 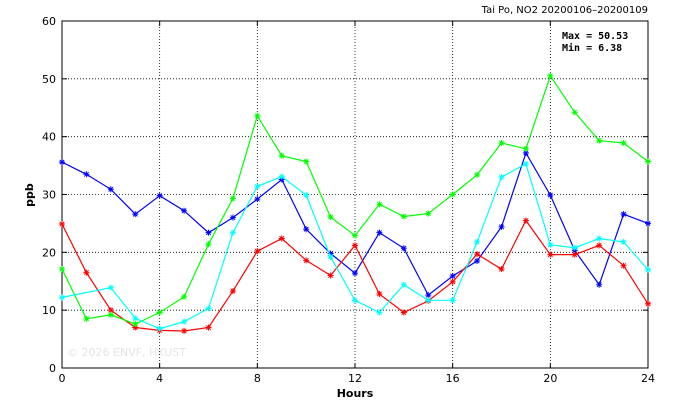 I want to click on y-tick-label: 0, so click(x=52, y=368).